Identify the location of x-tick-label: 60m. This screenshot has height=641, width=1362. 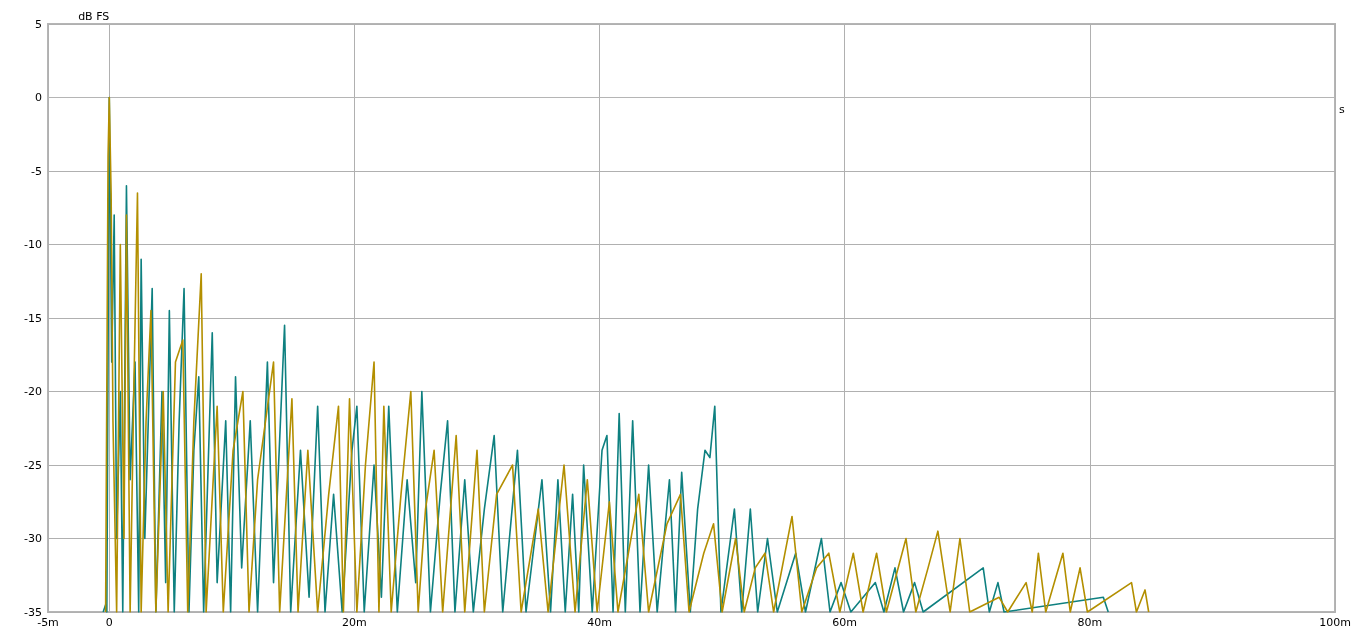
(845, 622).